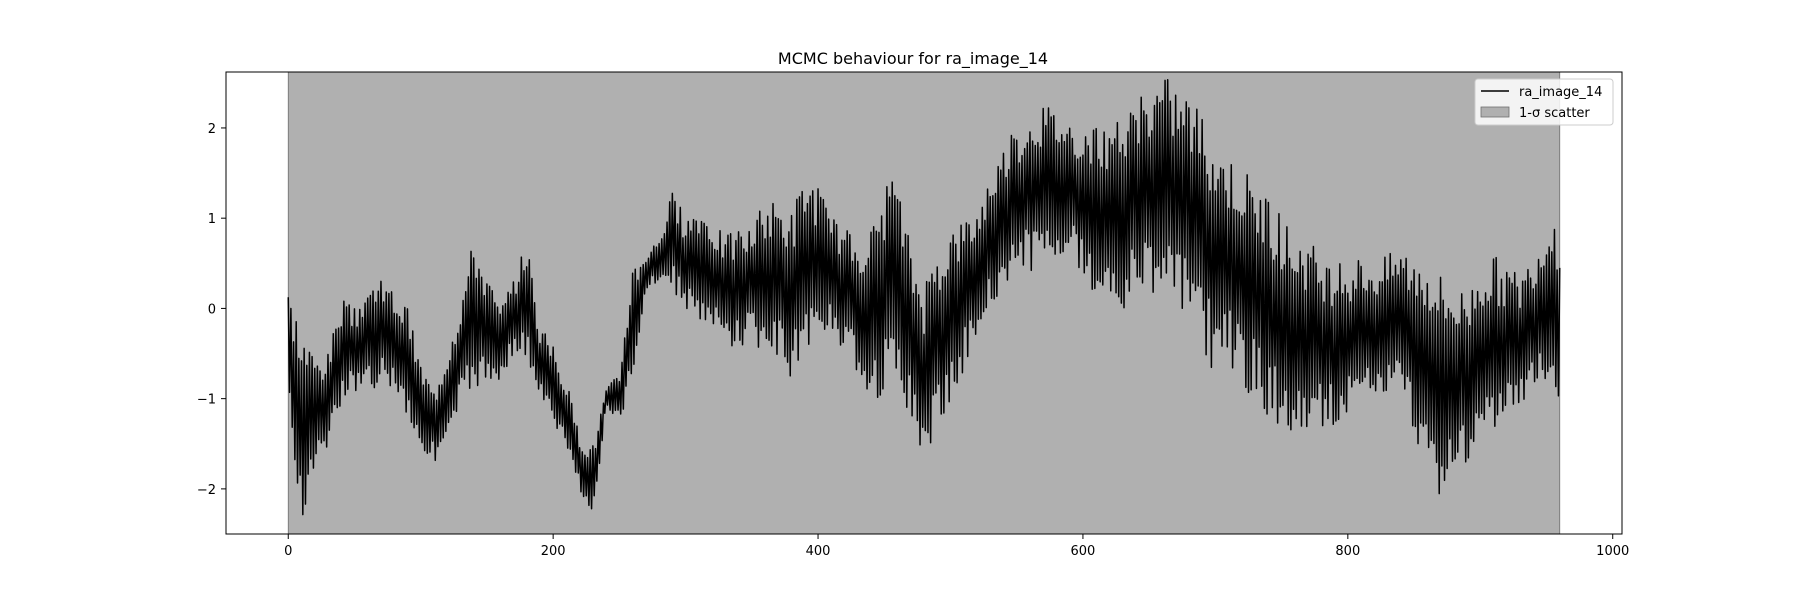 Image resolution: width=1800 pixels, height=605 pixels. What do you see at coordinates (1612, 551) in the screenshot?
I see `x-tick-label: 1000` at bounding box center [1612, 551].